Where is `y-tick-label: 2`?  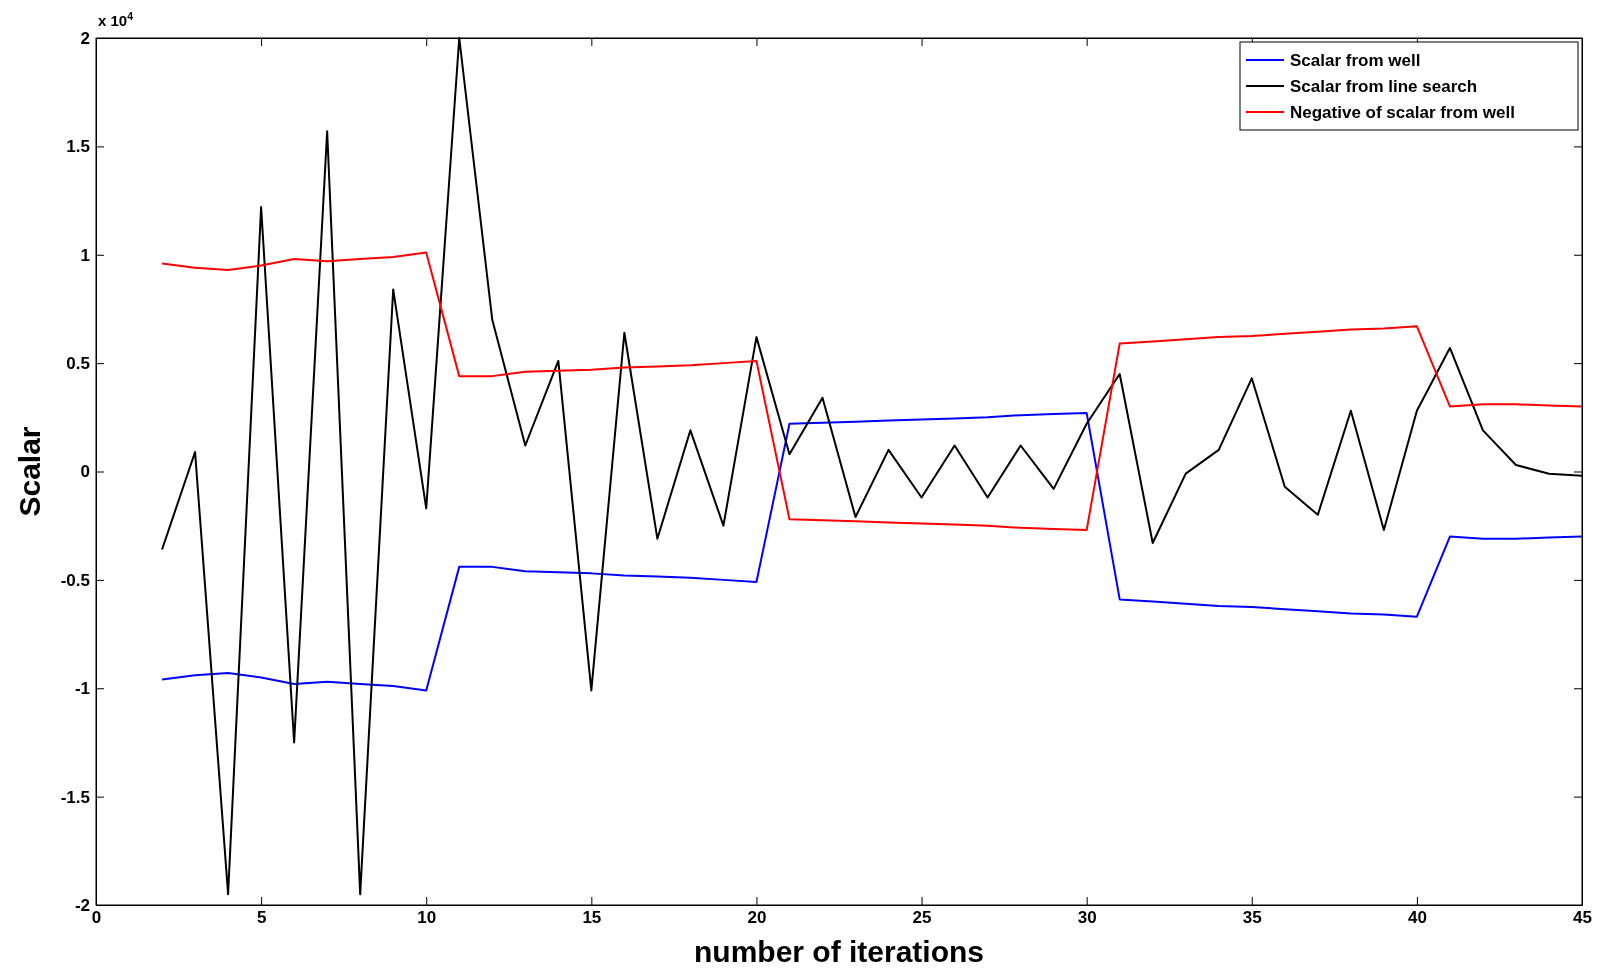 y-tick-label: 2 is located at coordinates (85, 38).